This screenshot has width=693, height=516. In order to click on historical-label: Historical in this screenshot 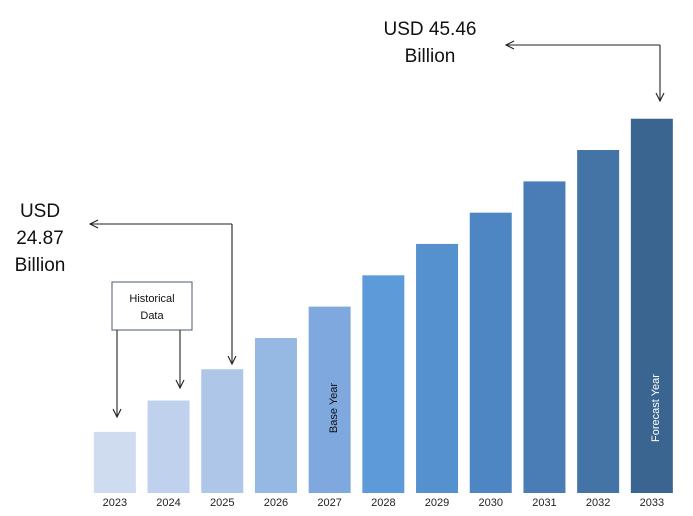, I will do `click(151, 299)`.